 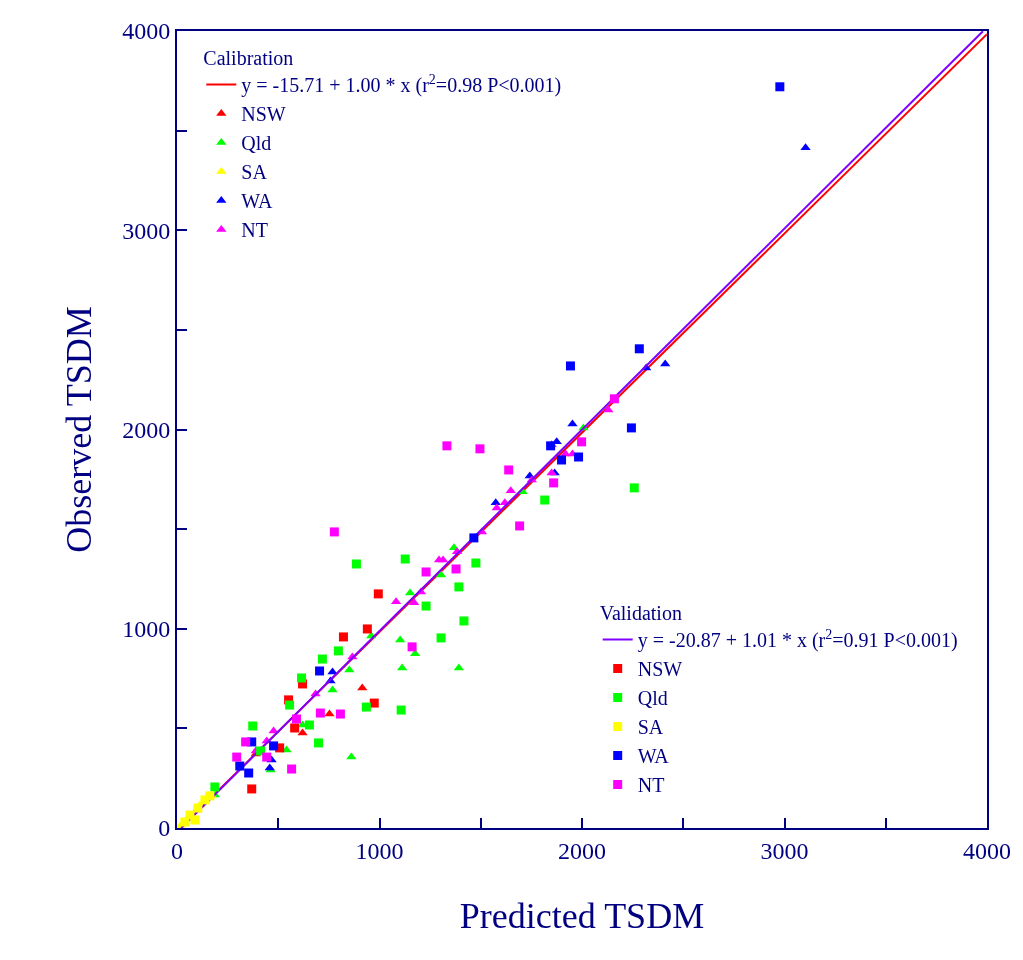 What do you see at coordinates (987, 850) in the screenshot?
I see `x-tick-label: 4000` at bounding box center [987, 850].